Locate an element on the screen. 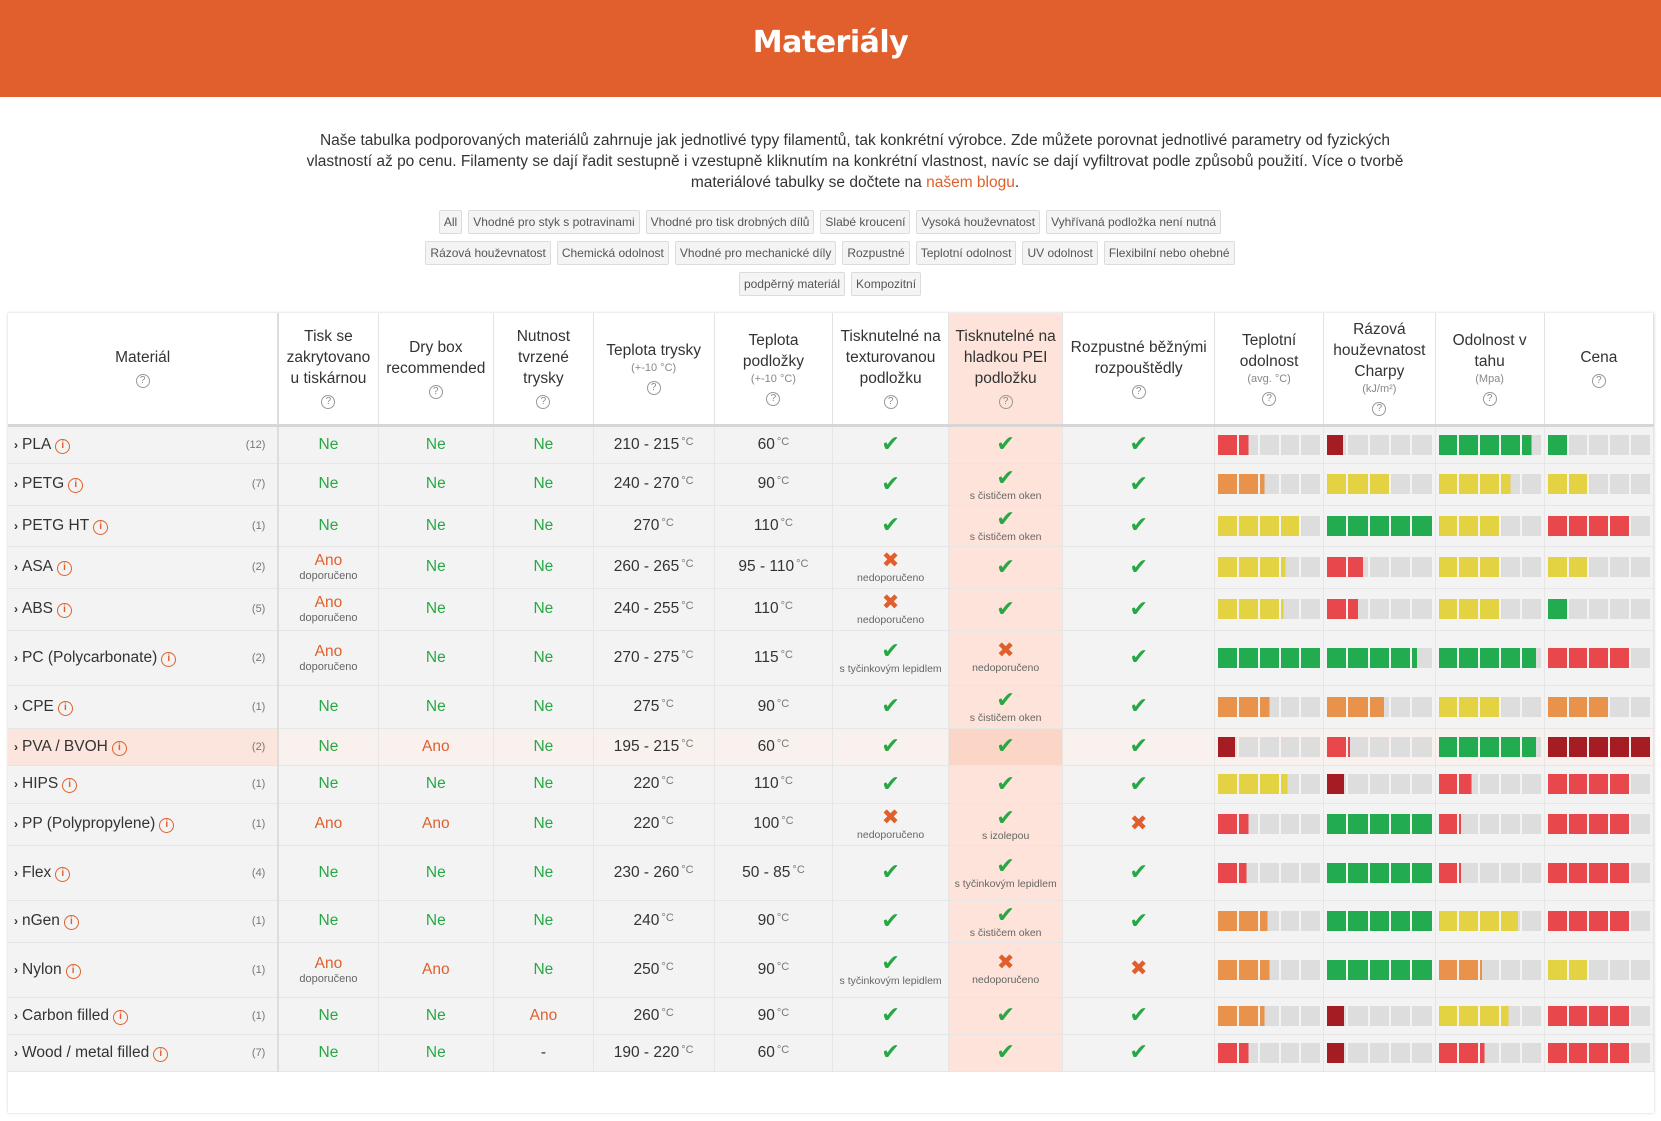 This screenshot has height=1121, width=1661. material-name: CPE is located at coordinates (38, 706).